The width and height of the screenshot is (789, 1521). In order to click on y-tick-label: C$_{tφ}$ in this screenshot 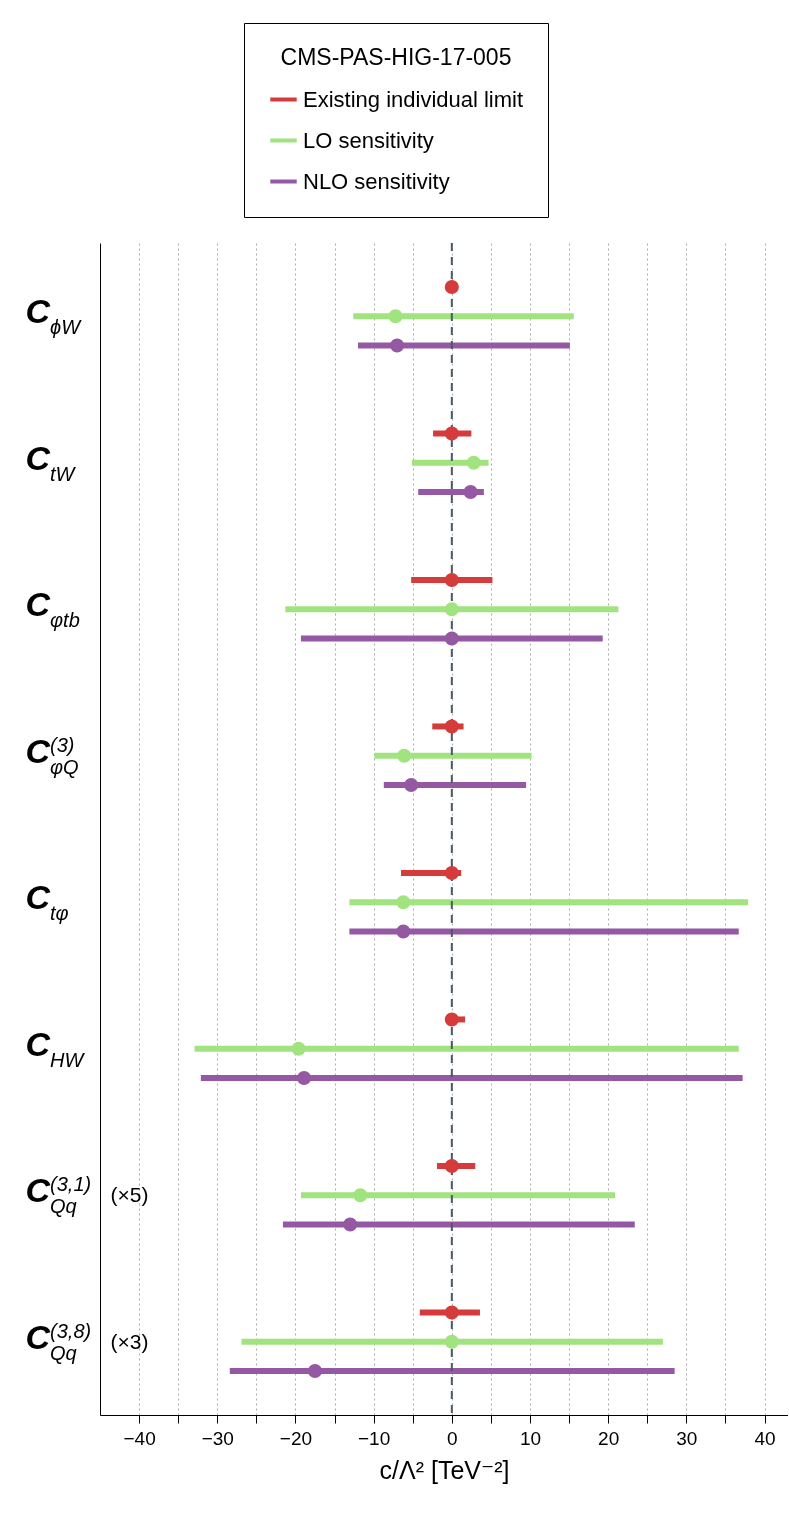, I will do `click(47, 901)`.